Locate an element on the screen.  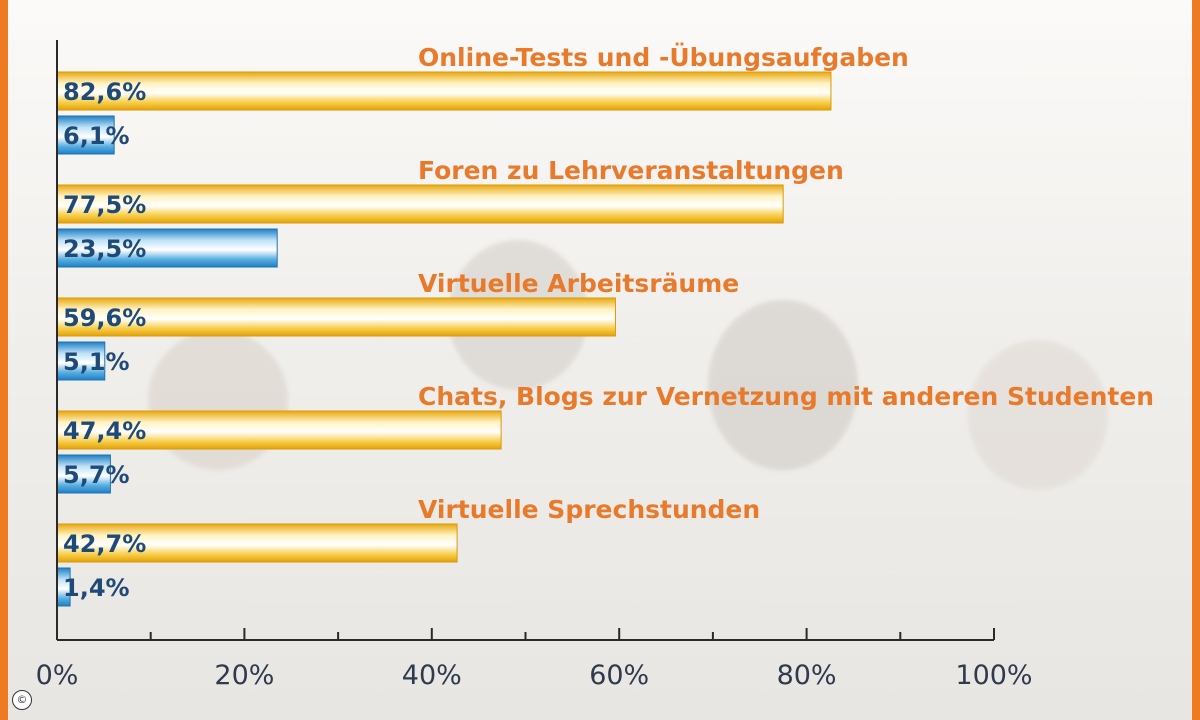
x-tick-label: 20% is located at coordinates (244, 675).